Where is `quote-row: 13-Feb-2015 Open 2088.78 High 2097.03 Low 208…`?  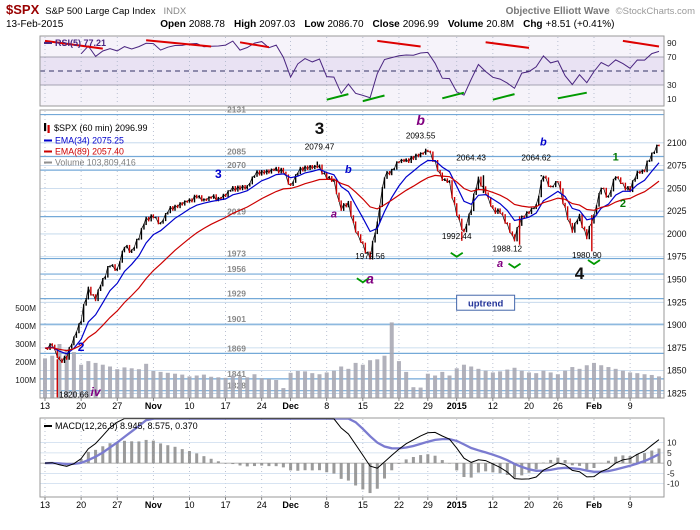
quote-row: 13-Feb-2015 Open 2088.78 High 2097.03 Low 208… is located at coordinates (350, 24).